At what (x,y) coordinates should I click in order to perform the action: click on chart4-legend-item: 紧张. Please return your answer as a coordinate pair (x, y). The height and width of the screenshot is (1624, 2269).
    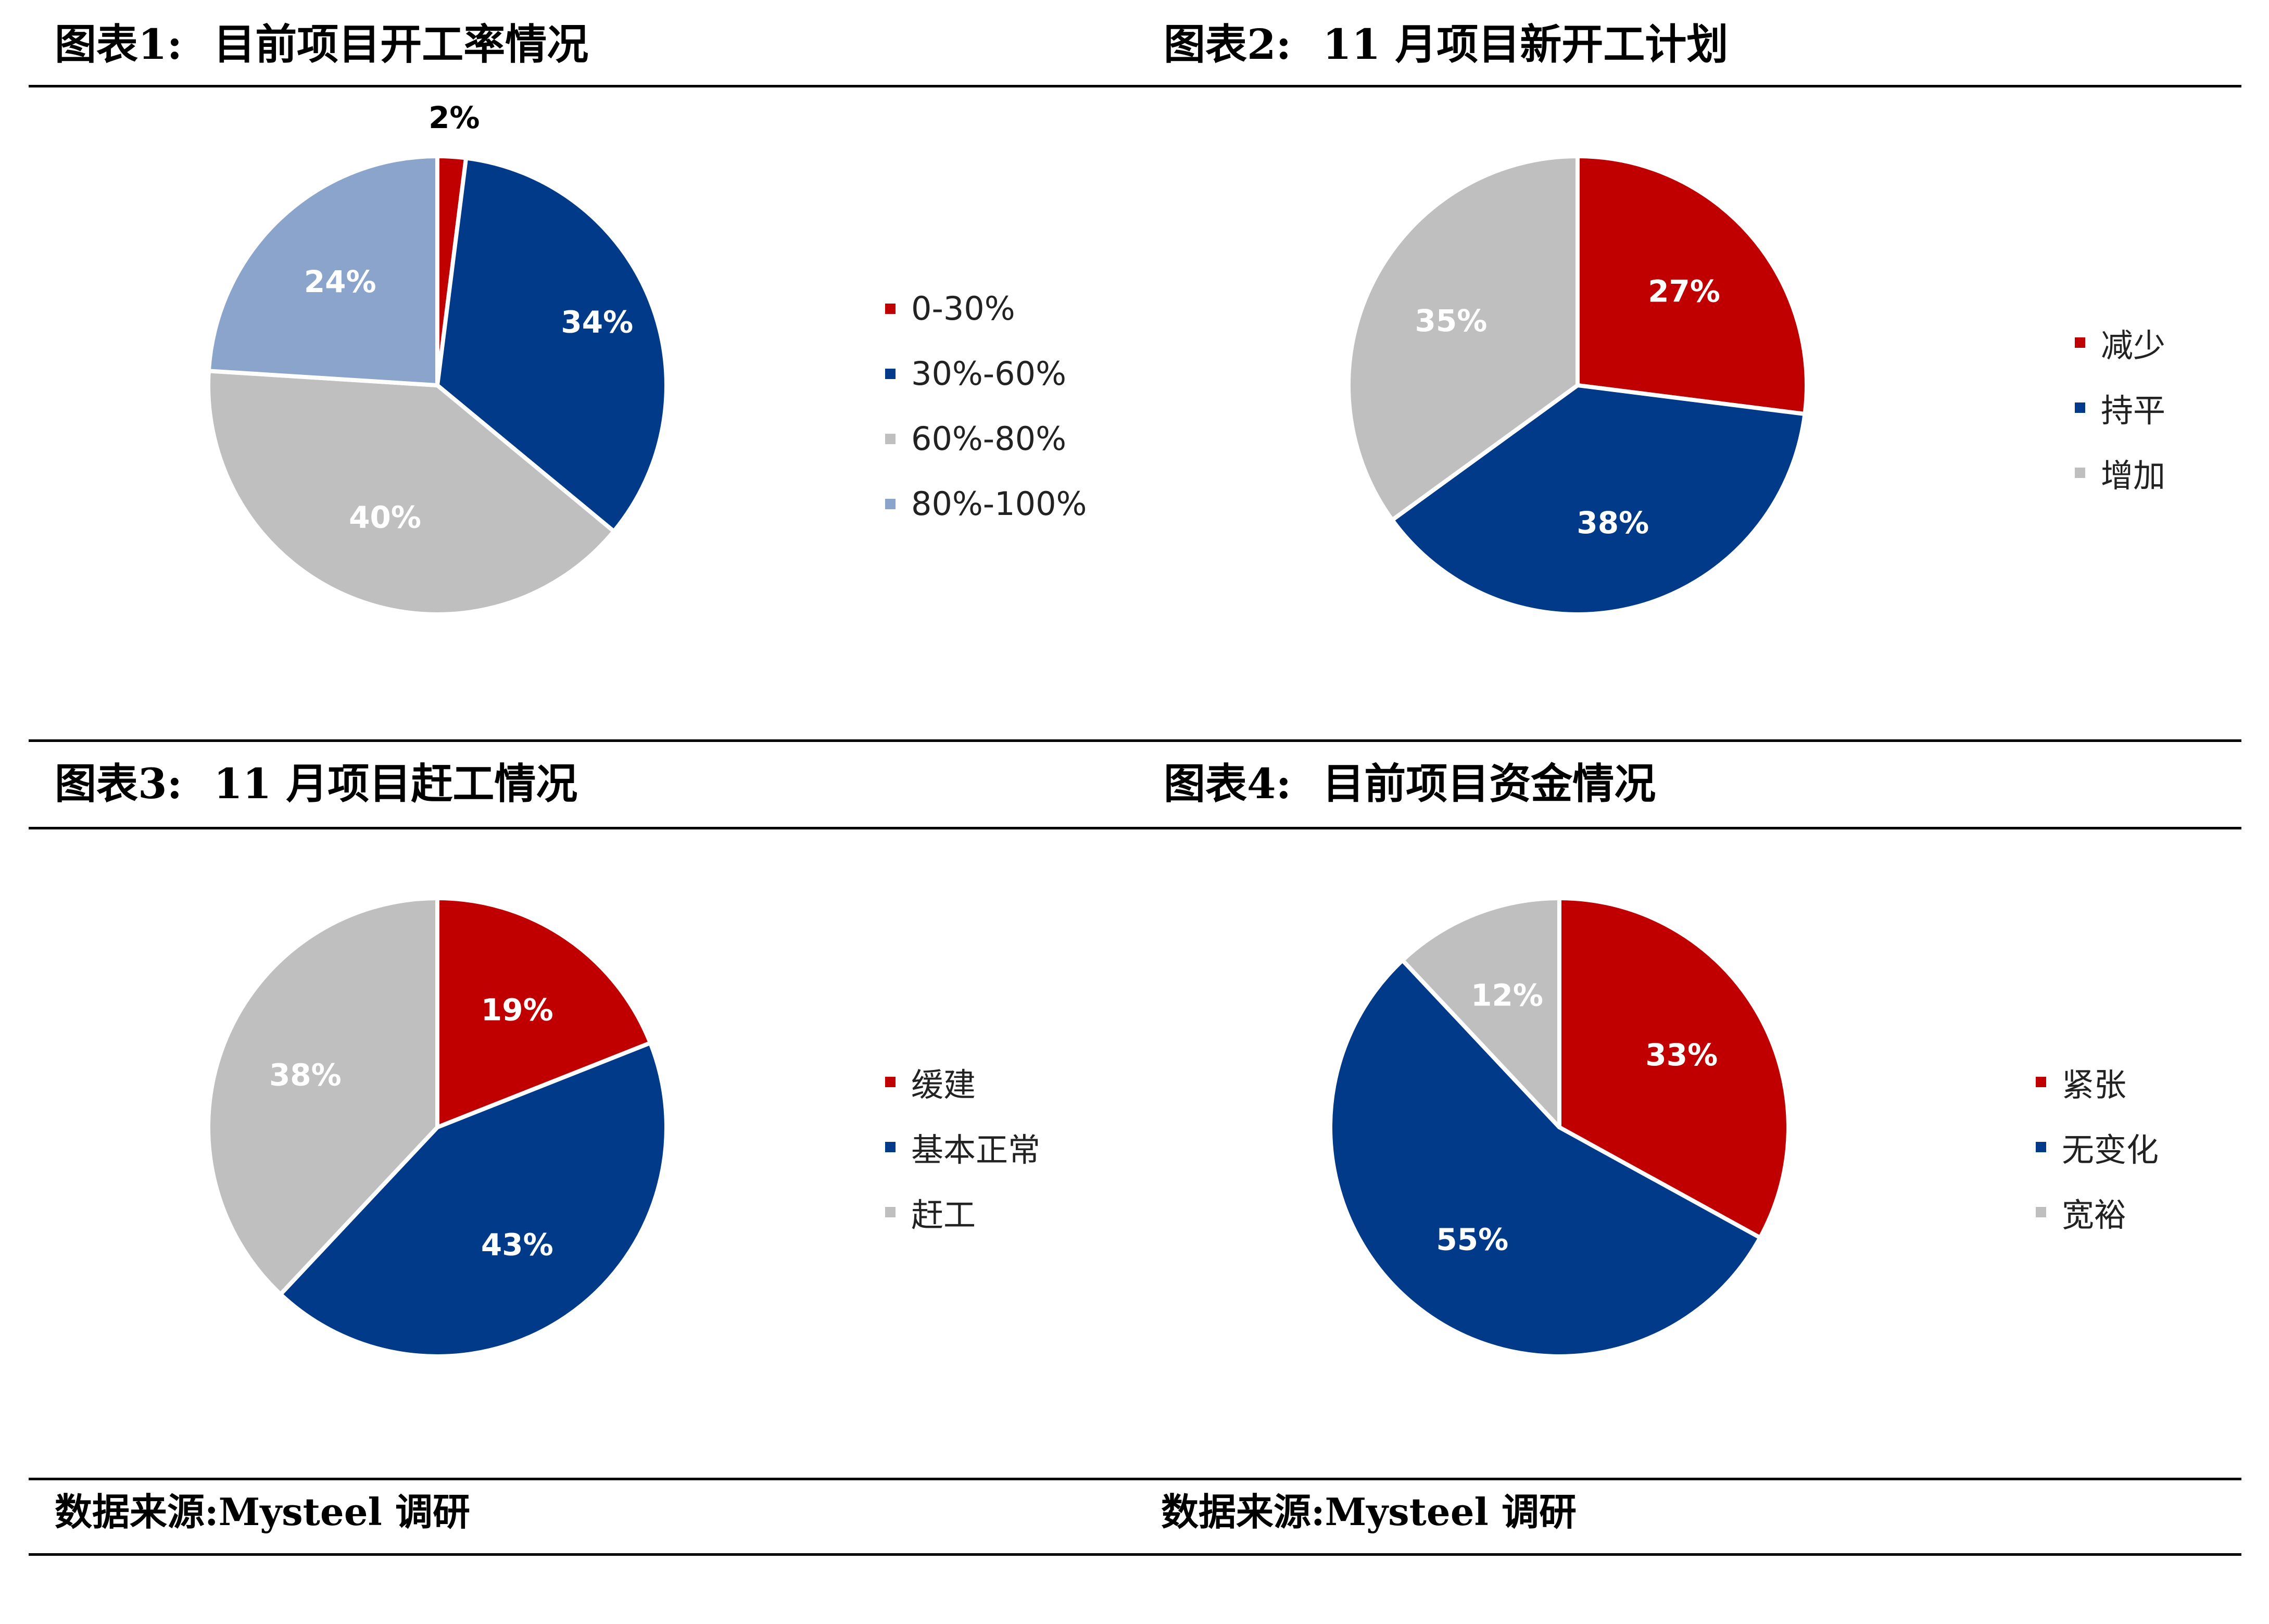
    Looking at the image, I should click on (2097, 1081).